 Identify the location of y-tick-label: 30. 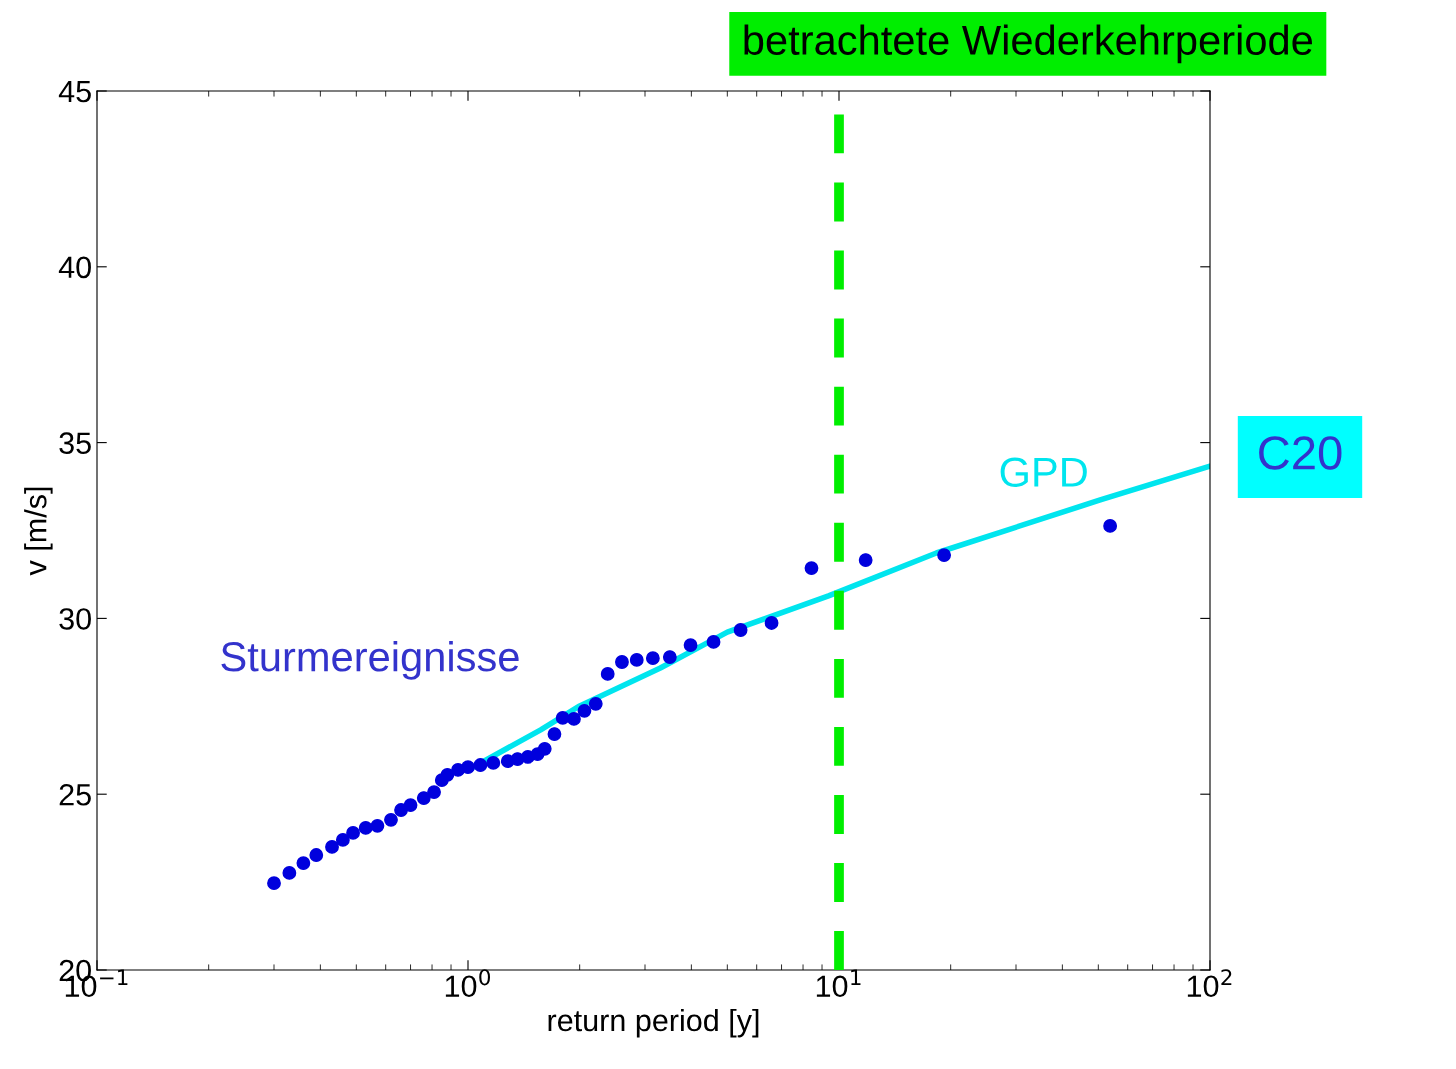
(75, 619).